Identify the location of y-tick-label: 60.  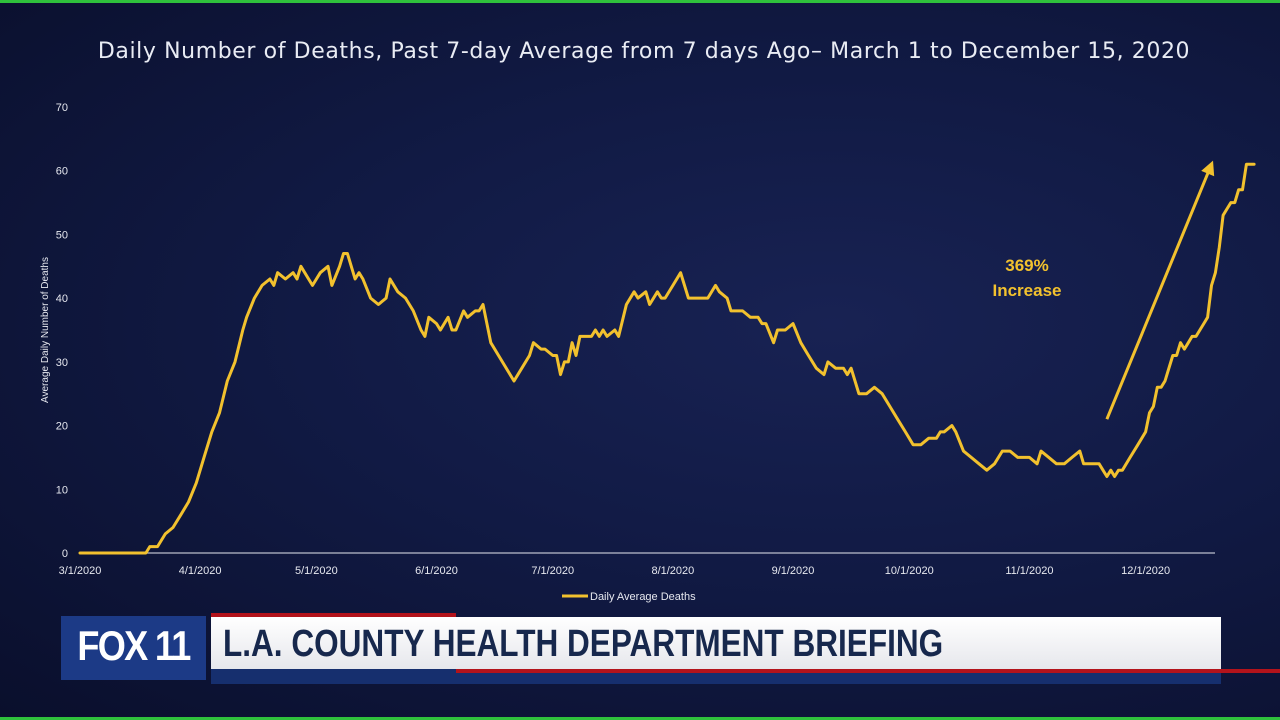
(62, 172).